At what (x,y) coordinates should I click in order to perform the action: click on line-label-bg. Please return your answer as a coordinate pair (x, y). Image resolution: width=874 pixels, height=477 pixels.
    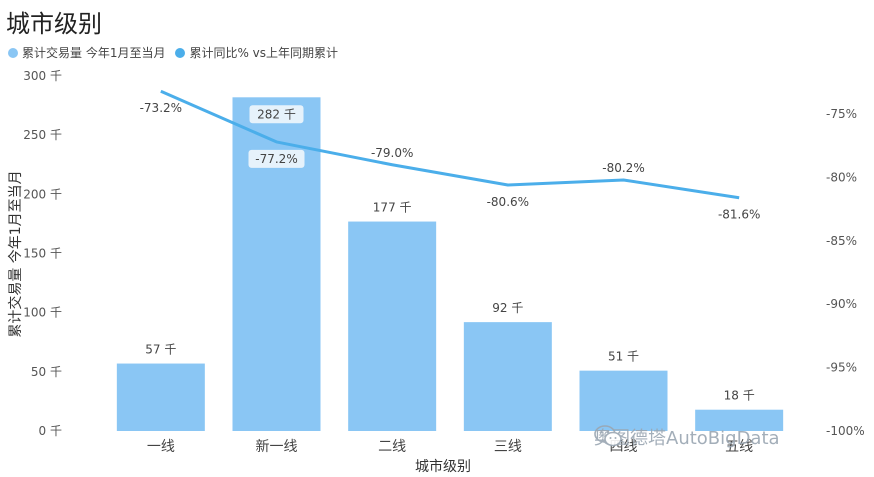
    Looking at the image, I should click on (276, 158).